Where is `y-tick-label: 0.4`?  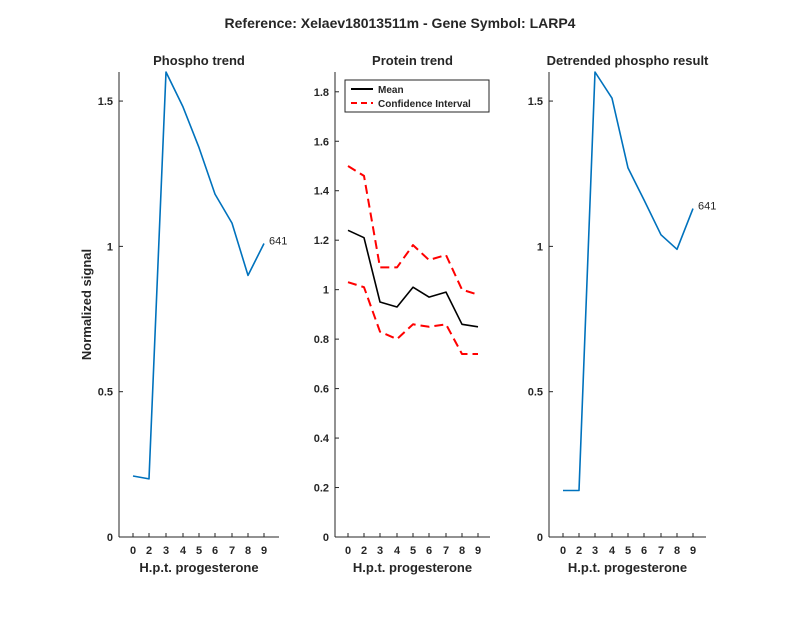
y-tick-label: 0.4 is located at coordinates (322, 439).